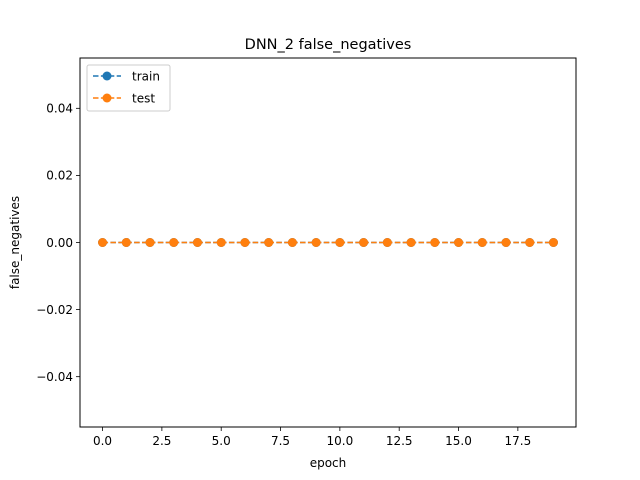  Describe the element at coordinates (517, 441) in the screenshot. I see `x-tick-label: 17.5` at that location.